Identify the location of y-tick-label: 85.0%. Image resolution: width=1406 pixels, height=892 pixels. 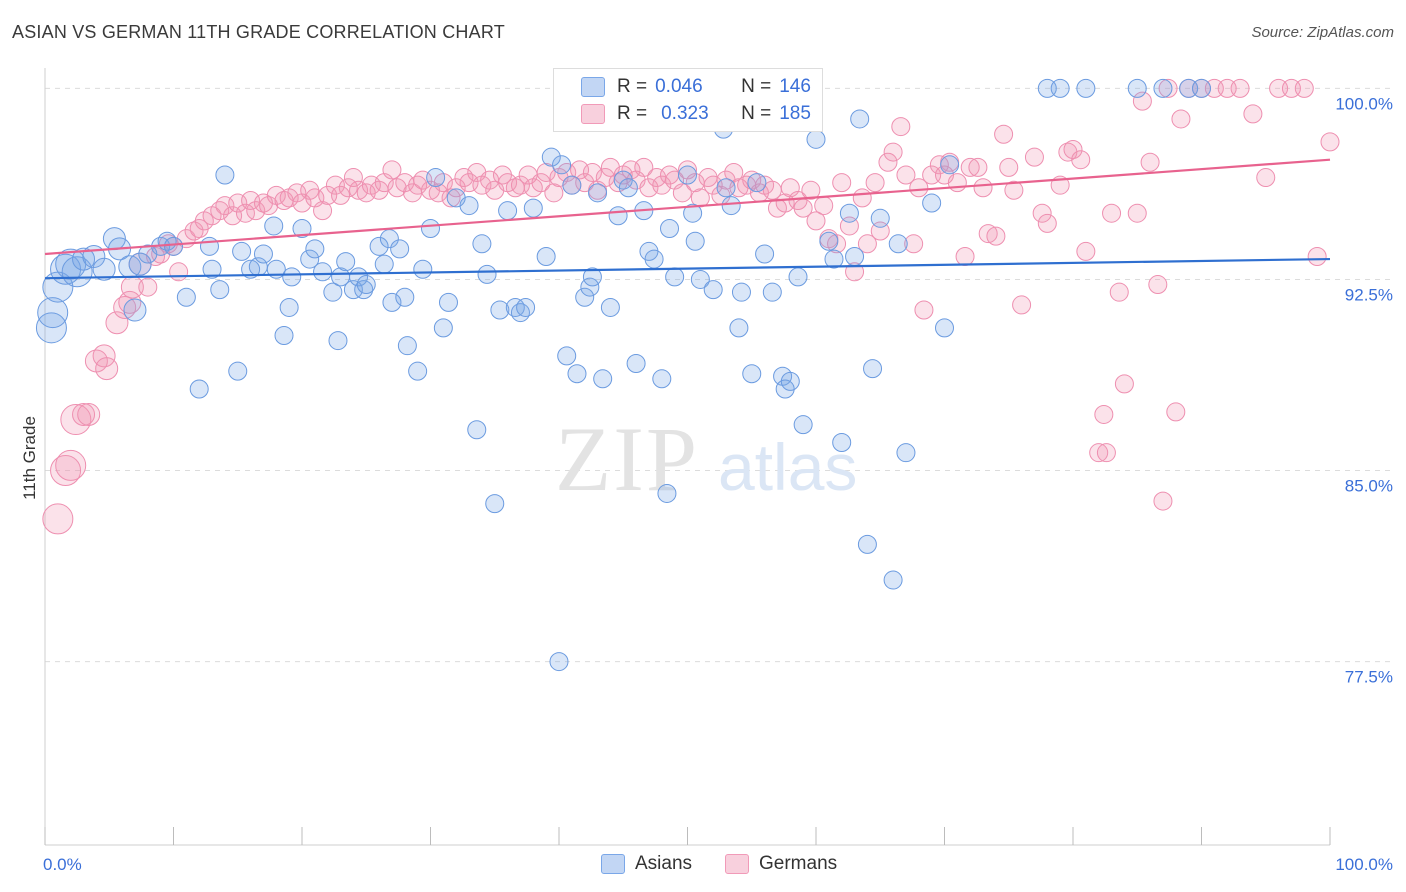
(1369, 486).